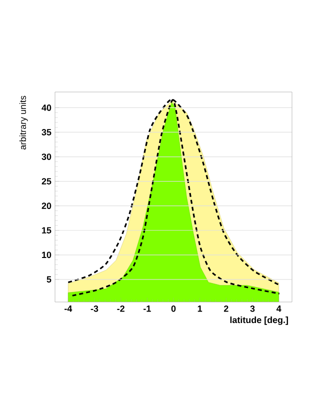  Describe the element at coordinates (23, 123) in the screenshot. I see `y-axis-title: arbitrary units` at that location.